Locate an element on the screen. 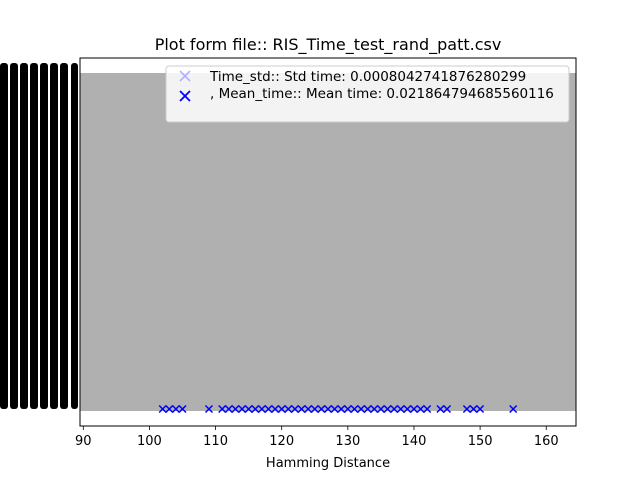  overlapping-tick-label-column is located at coordinates (34, 236).